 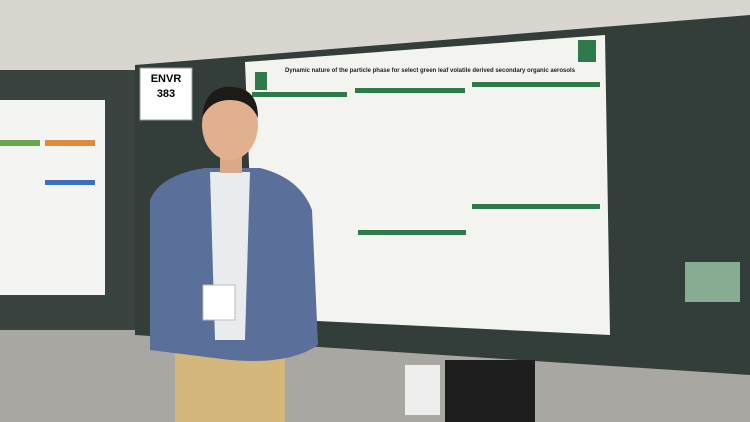 I want to click on shopping-bag, so click(x=422, y=390).